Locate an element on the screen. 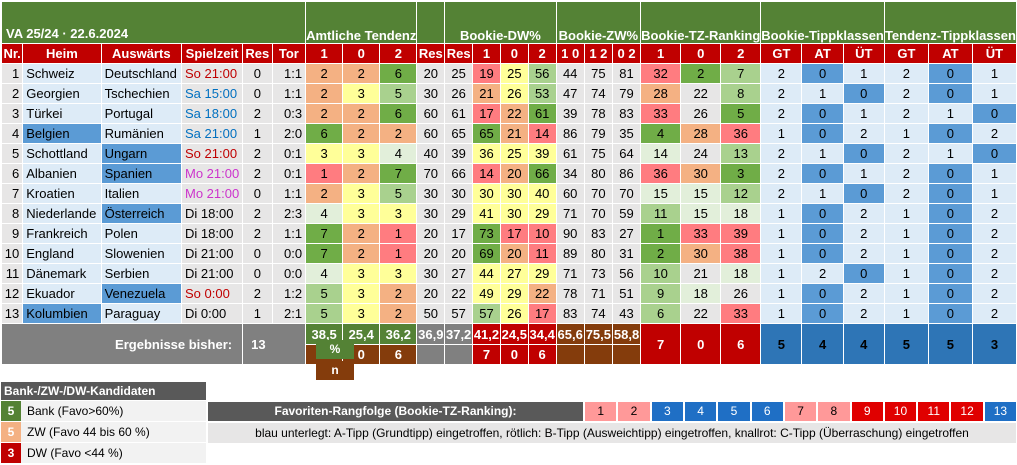 The width and height of the screenshot is (1017, 465). dw-0-cell: 29 is located at coordinates (514, 293).